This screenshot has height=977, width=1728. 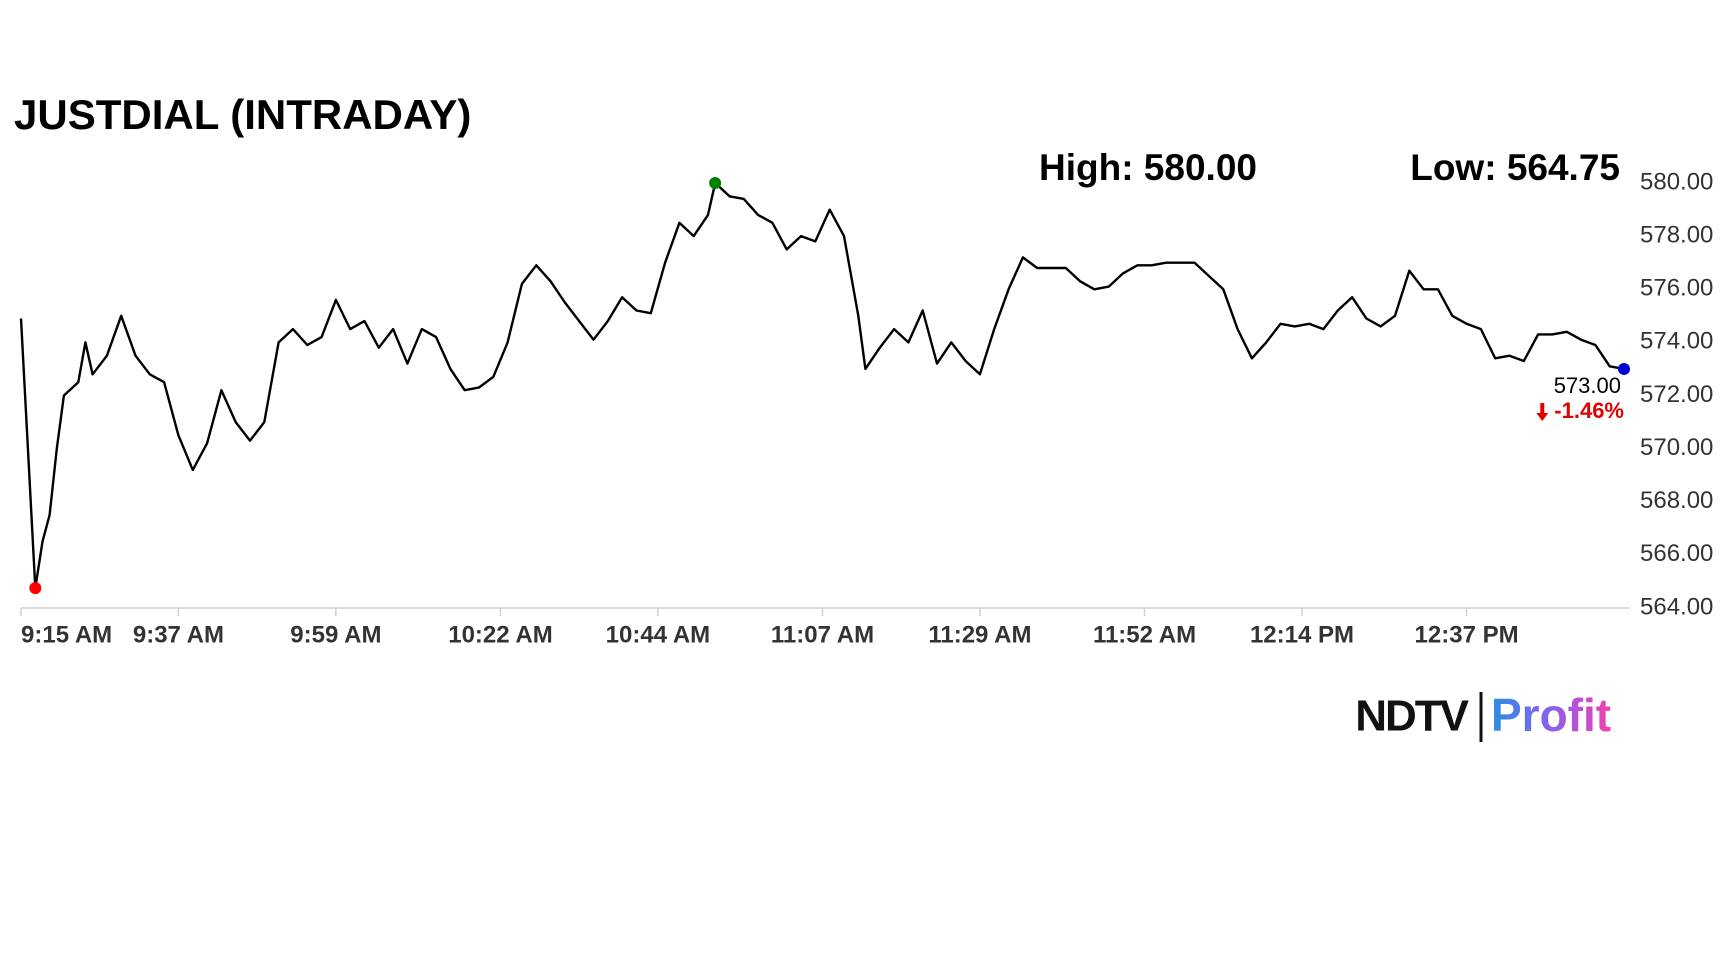 I want to click on x-tick-label: 11:07 AM, so click(x=822, y=634).